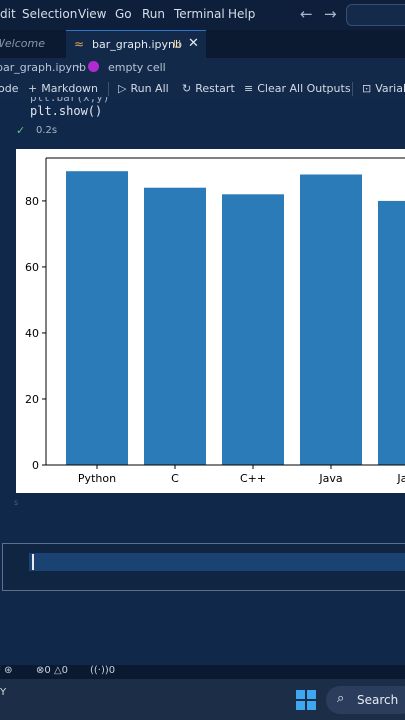  Describe the element at coordinates (93, 66) in the screenshot. I see `cell-icon` at that location.